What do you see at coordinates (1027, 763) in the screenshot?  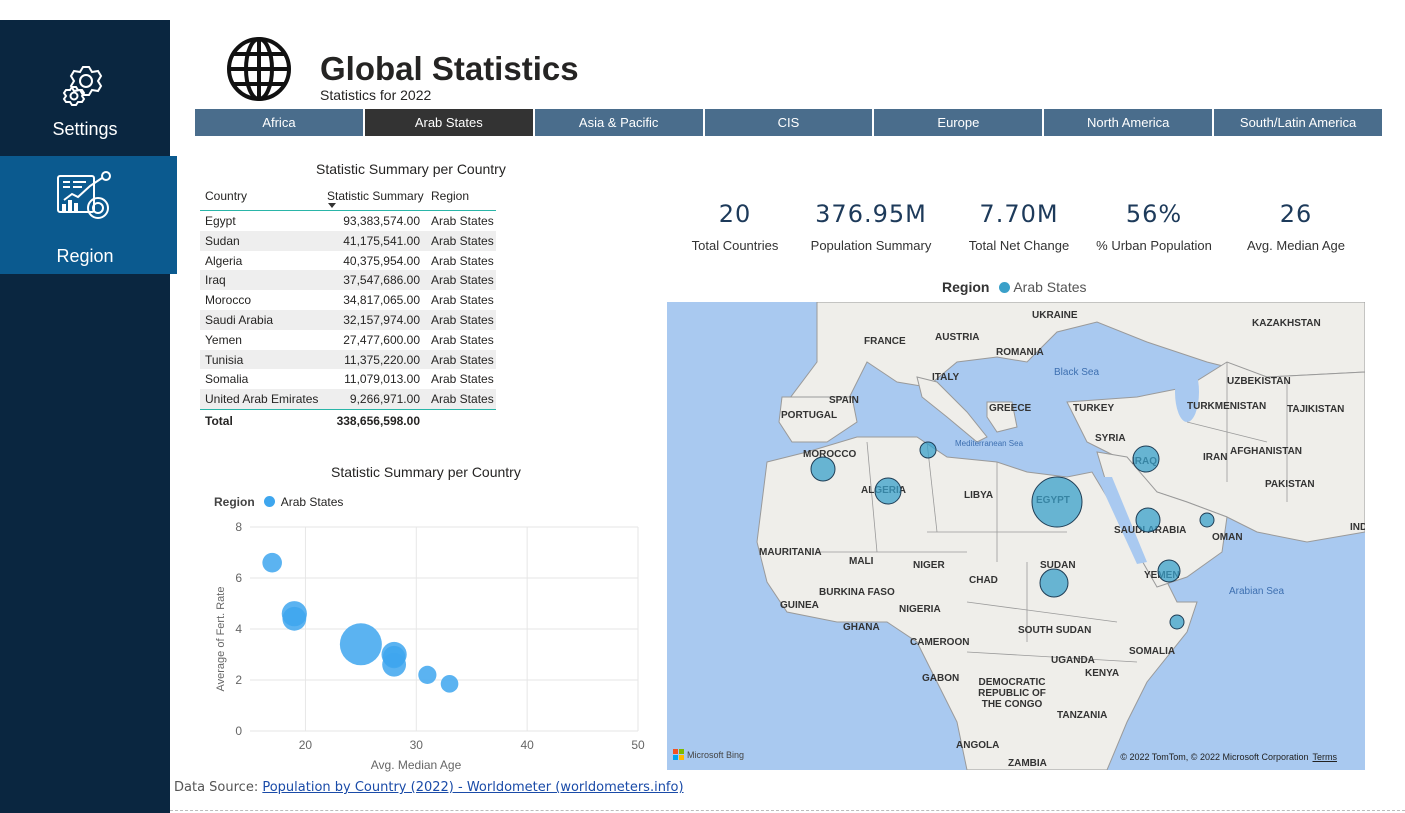 I see `map-country-label: ZAMBIA` at bounding box center [1027, 763].